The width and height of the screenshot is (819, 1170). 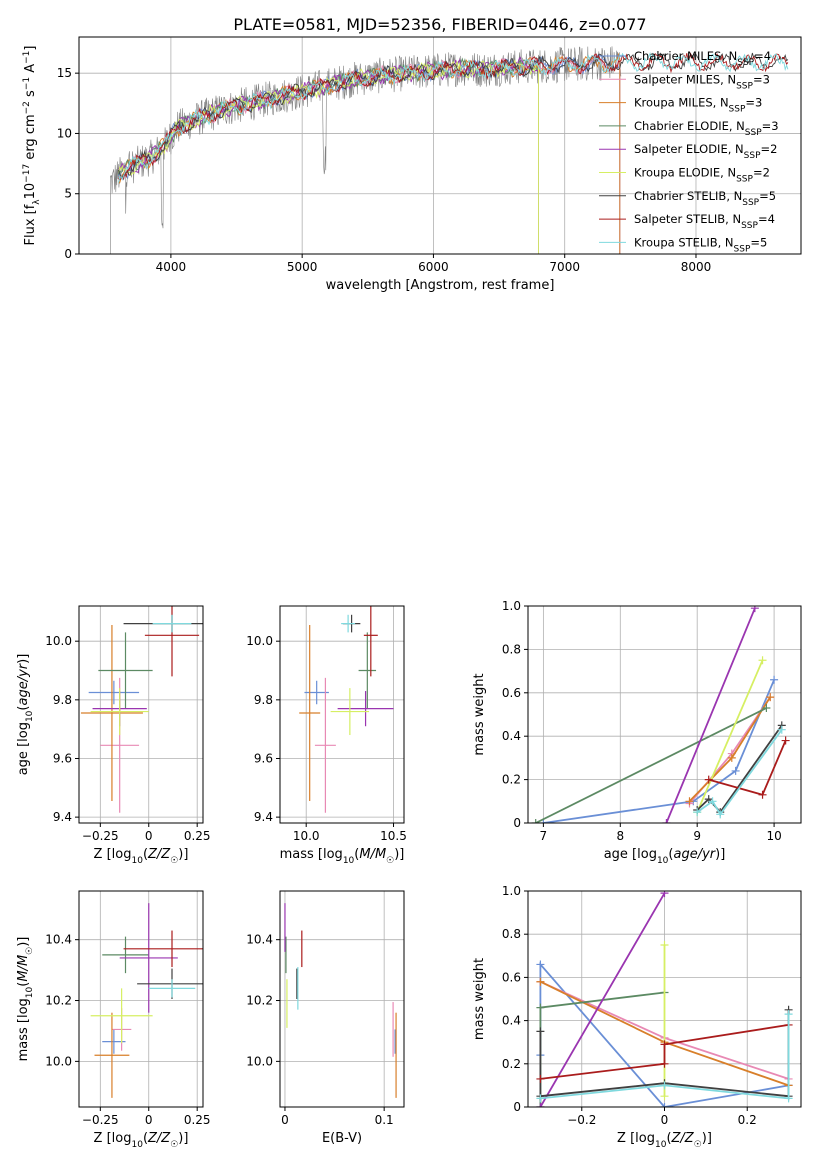 I want to click on series-line-kroupa-stelib, so click(x=453, y=117).